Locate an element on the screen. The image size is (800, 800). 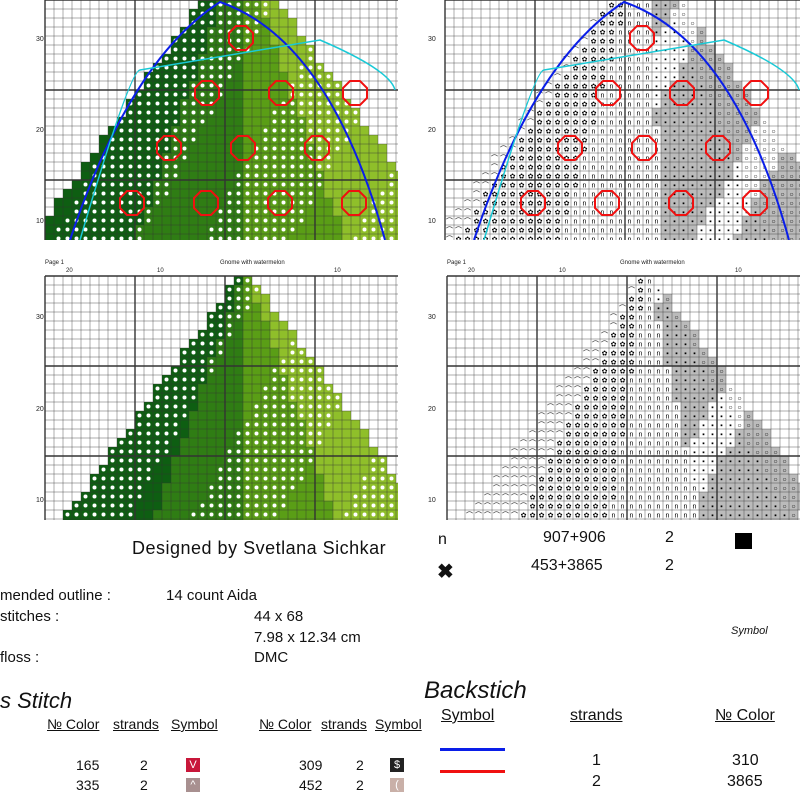
designer-credit: Designed by Svetlana Sichkar is located at coordinates (259, 548).